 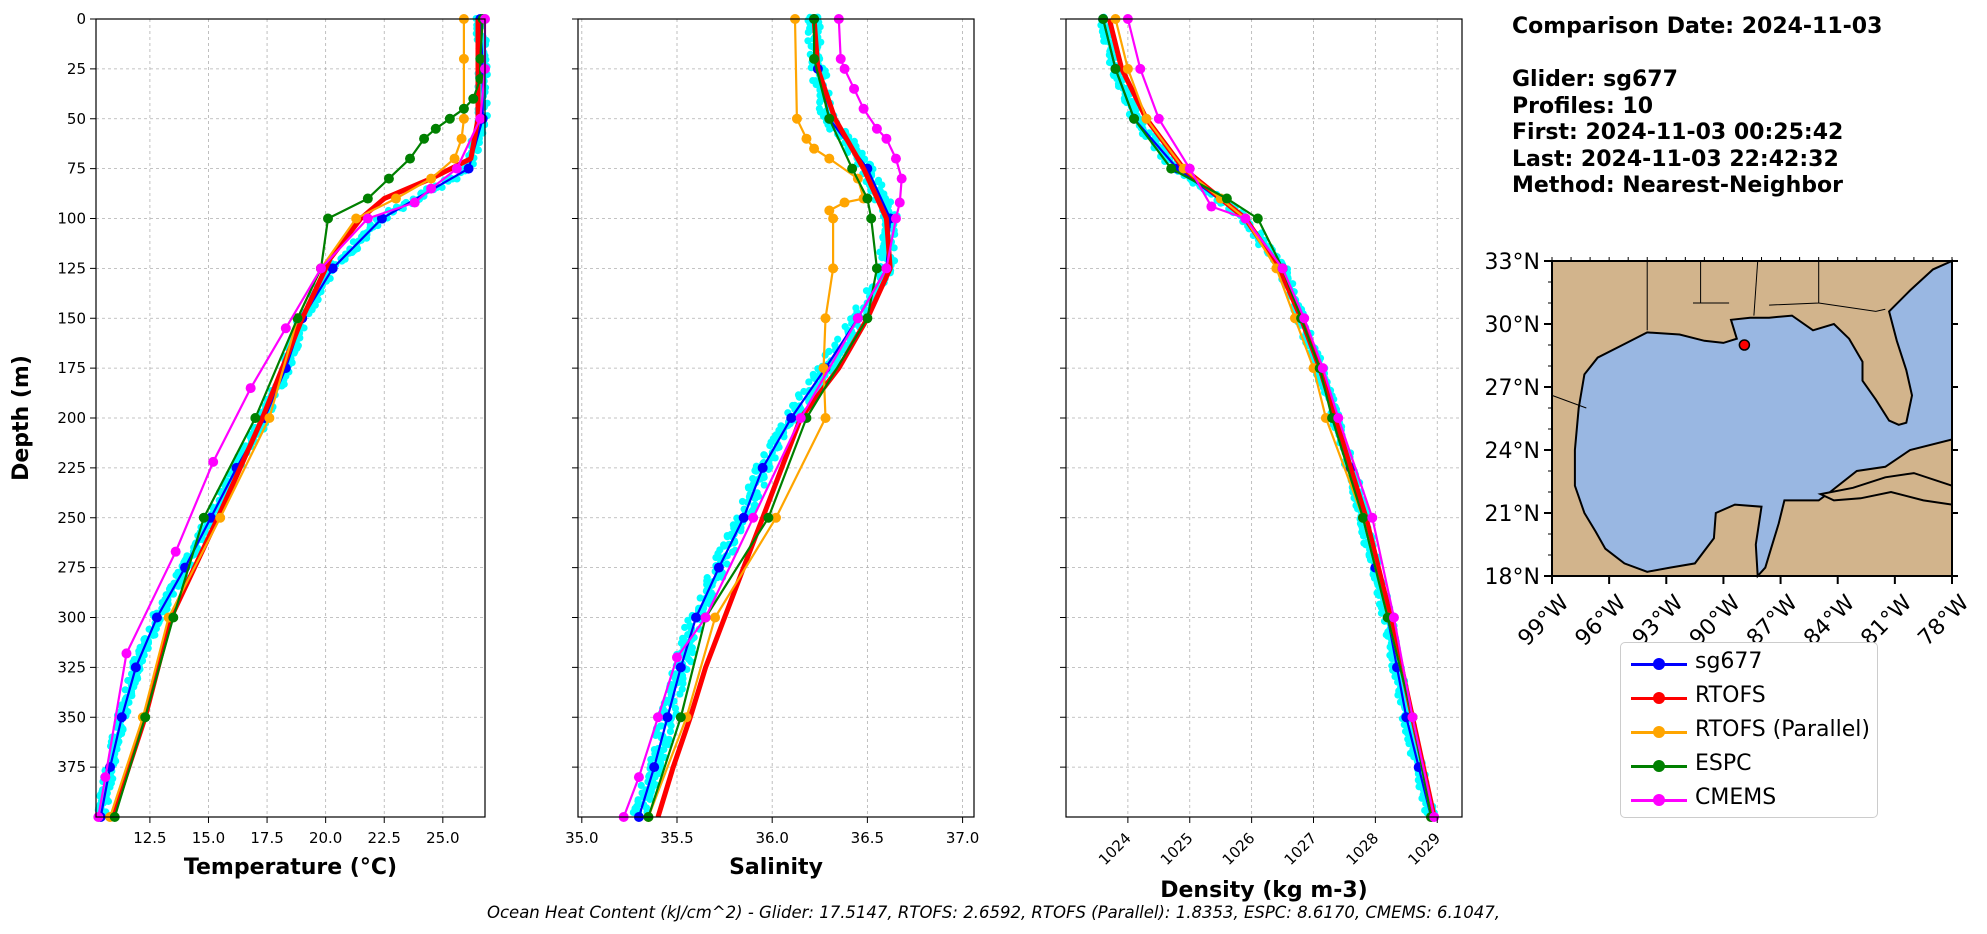 What do you see at coordinates (1659, 766) in the screenshot?
I see `legend-marker` at bounding box center [1659, 766].